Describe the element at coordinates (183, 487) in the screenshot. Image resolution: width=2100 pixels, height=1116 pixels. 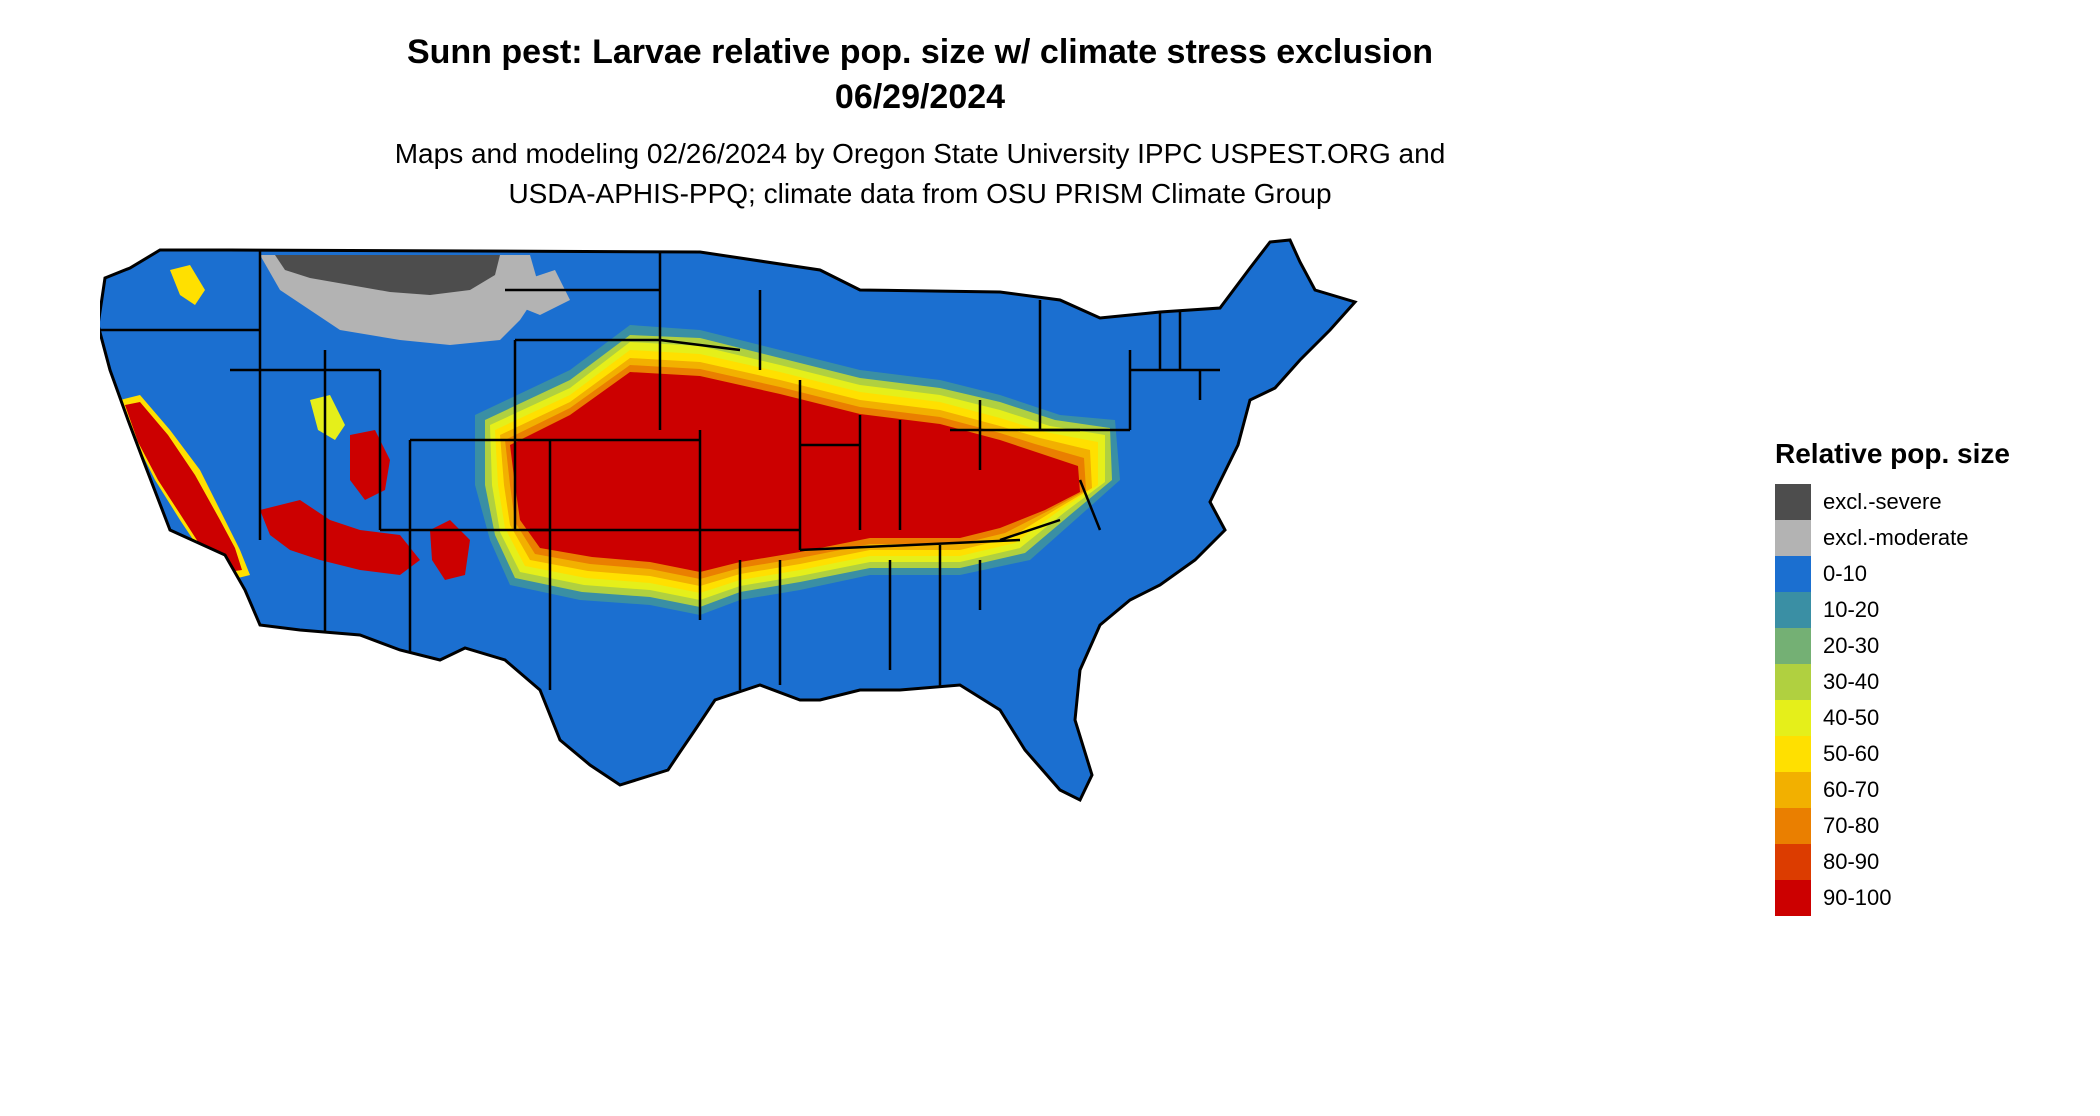
I see `california-valley-red` at that location.